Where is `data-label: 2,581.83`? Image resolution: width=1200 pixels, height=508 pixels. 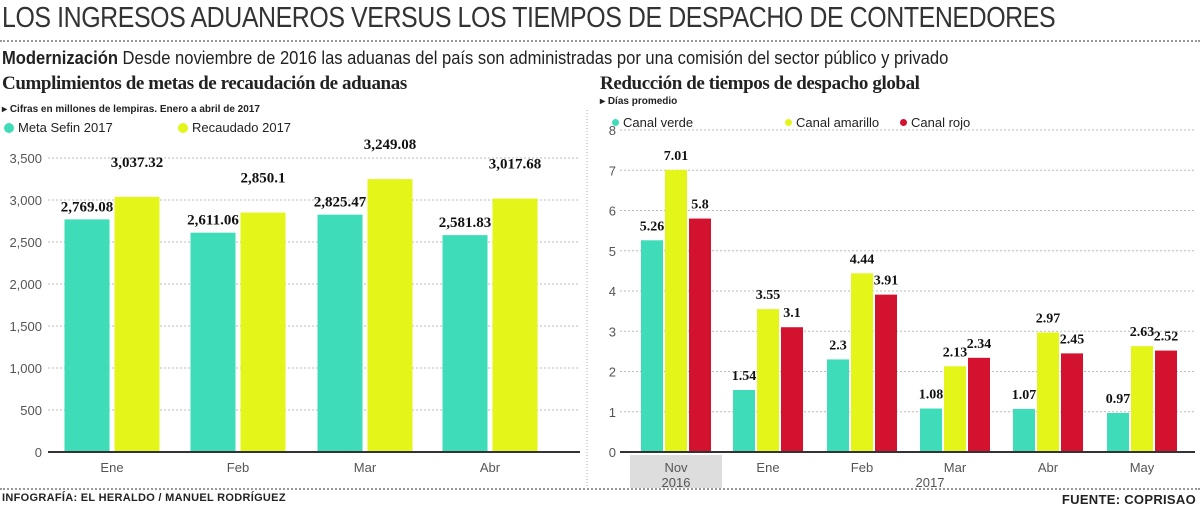 data-label: 2,581.83 is located at coordinates (465, 223).